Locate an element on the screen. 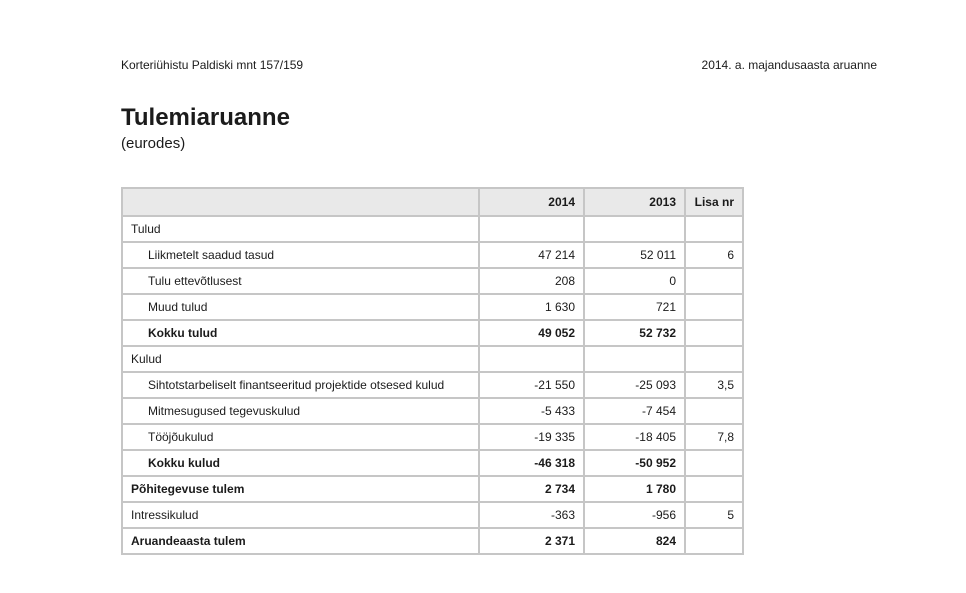 The height and width of the screenshot is (593, 966). value-2013: -956 is located at coordinates (634, 515).